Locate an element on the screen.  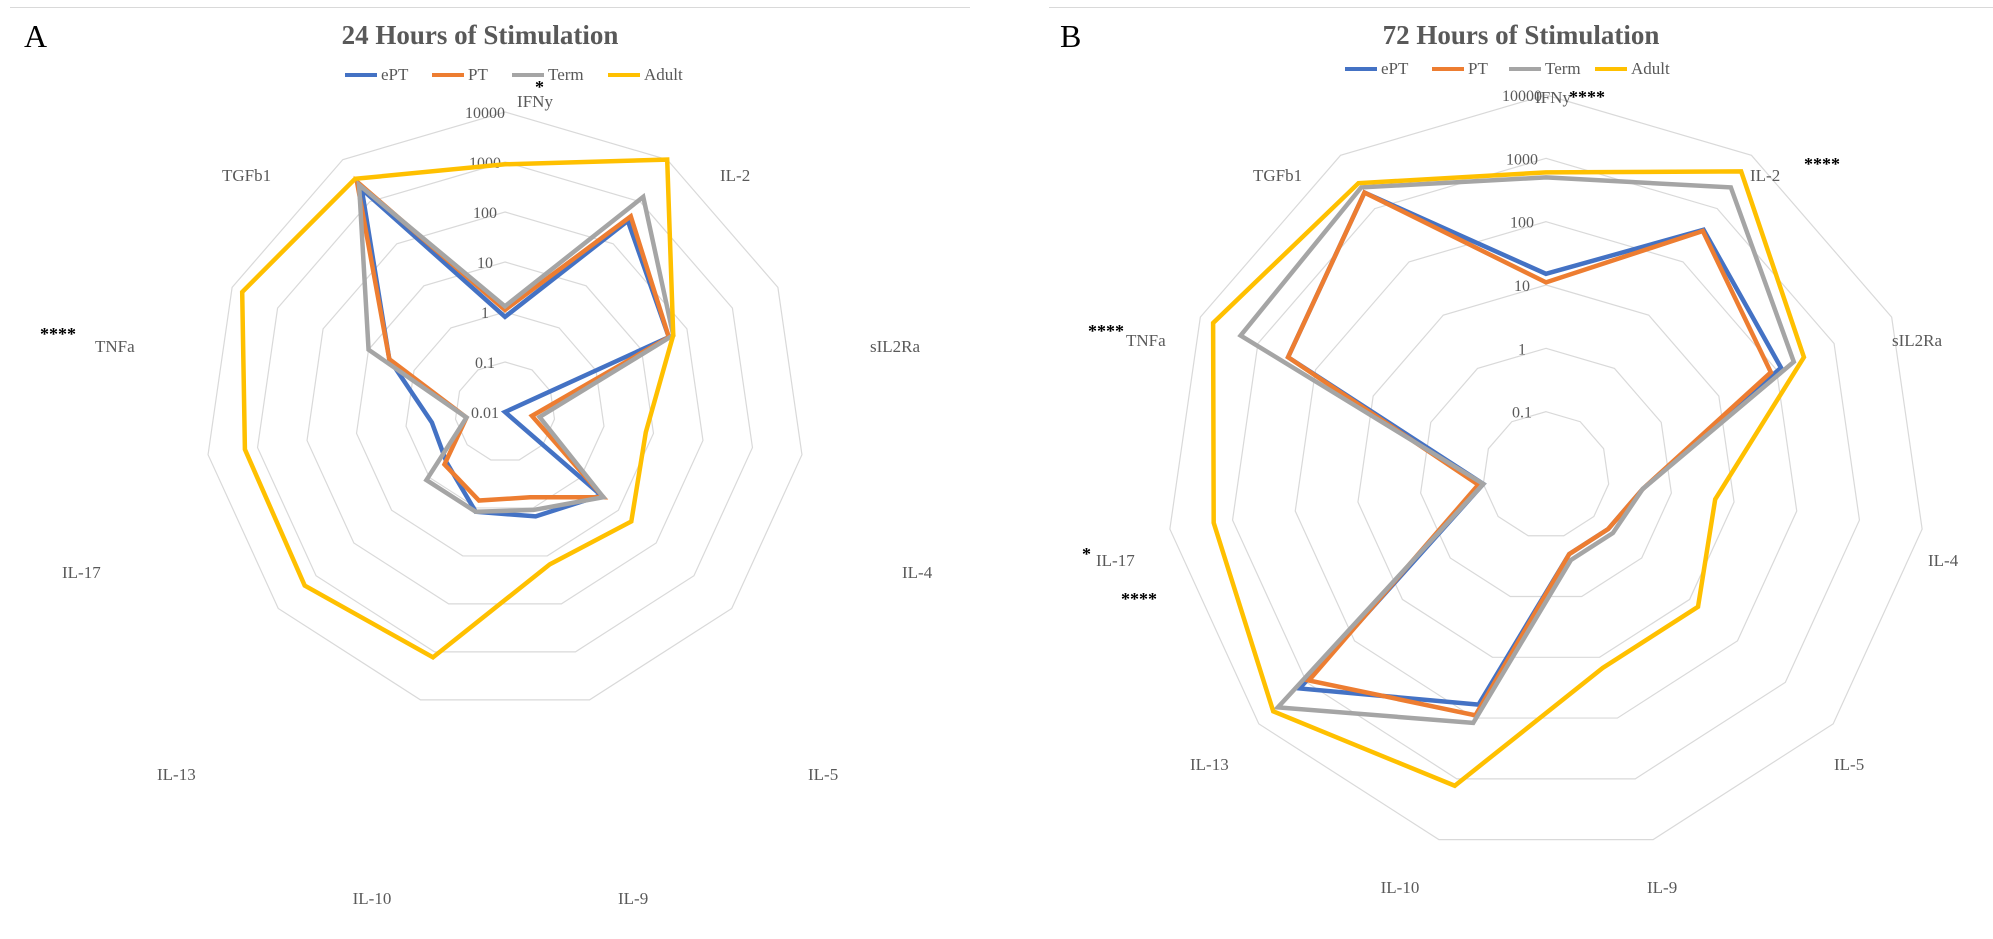
panel-a-top-rule is located at coordinates (490, 7).